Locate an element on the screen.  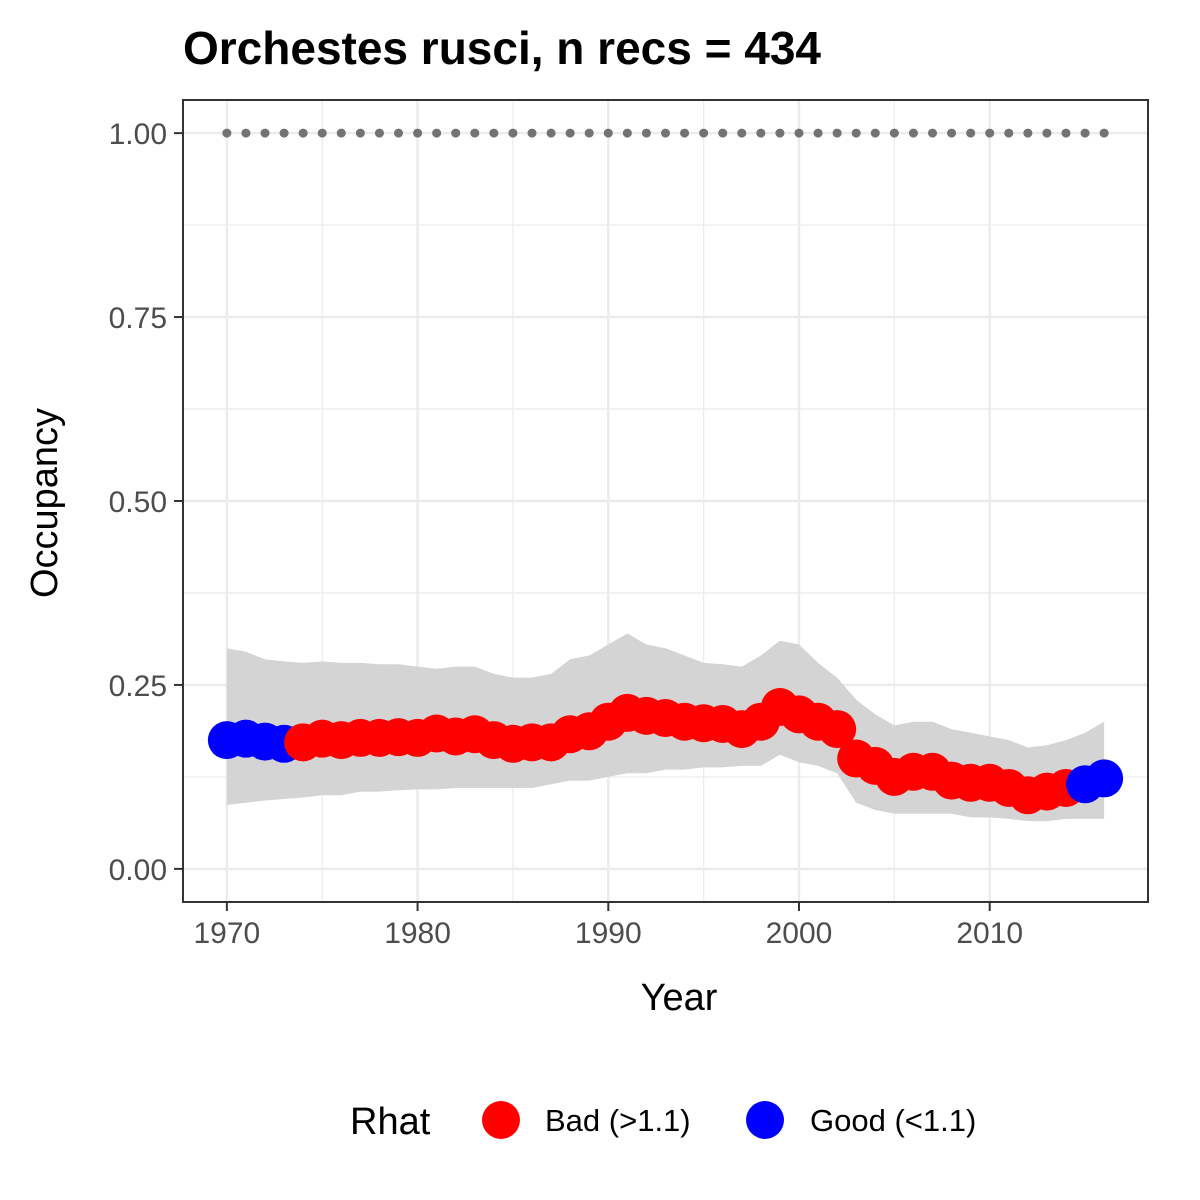
x-axis-title: Year is located at coordinates (679, 998).